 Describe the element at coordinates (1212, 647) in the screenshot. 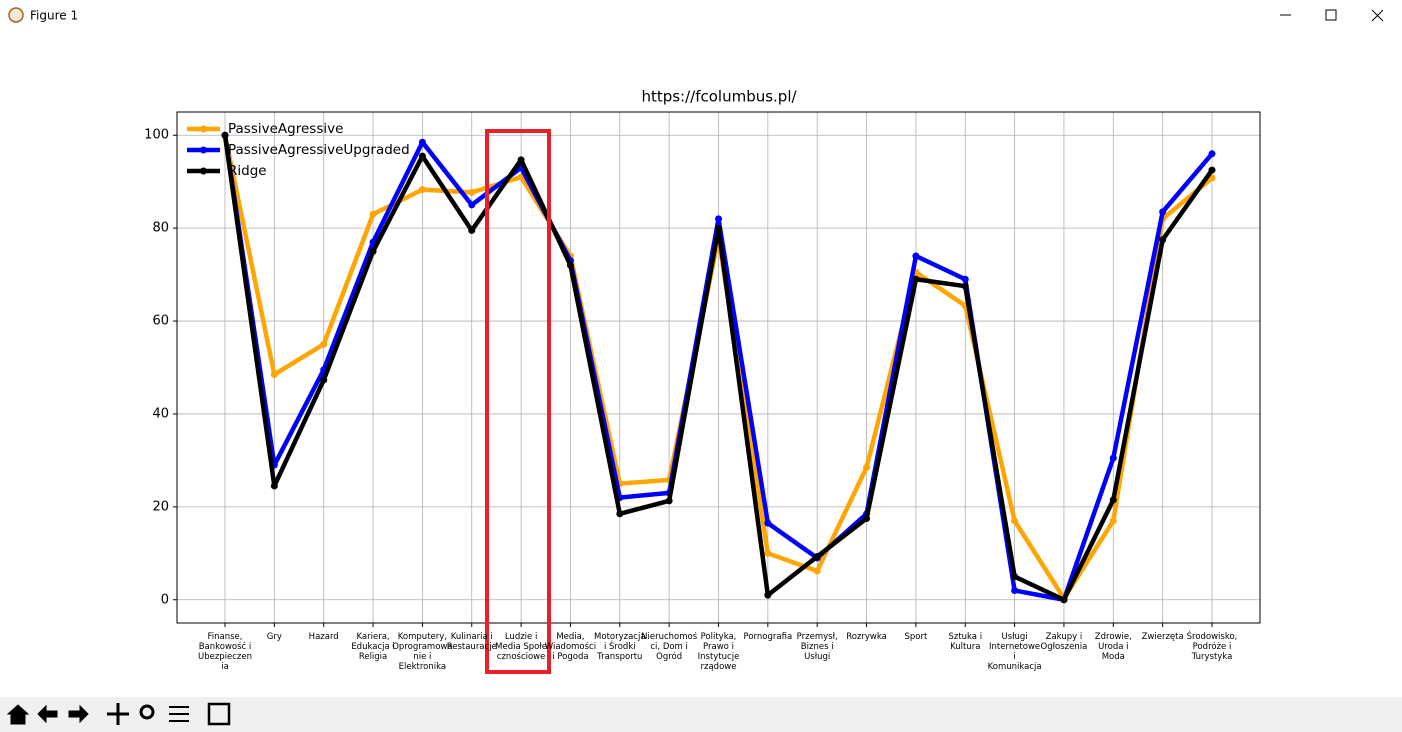

I see `x-tick-label: Środowisko, Podróże i Turystyka` at that location.